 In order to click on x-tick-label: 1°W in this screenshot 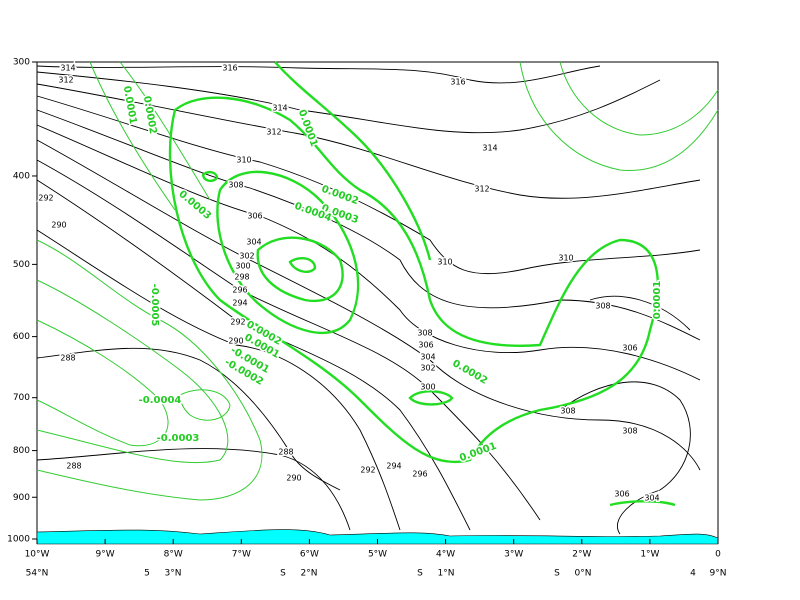, I will do `click(649, 555)`.